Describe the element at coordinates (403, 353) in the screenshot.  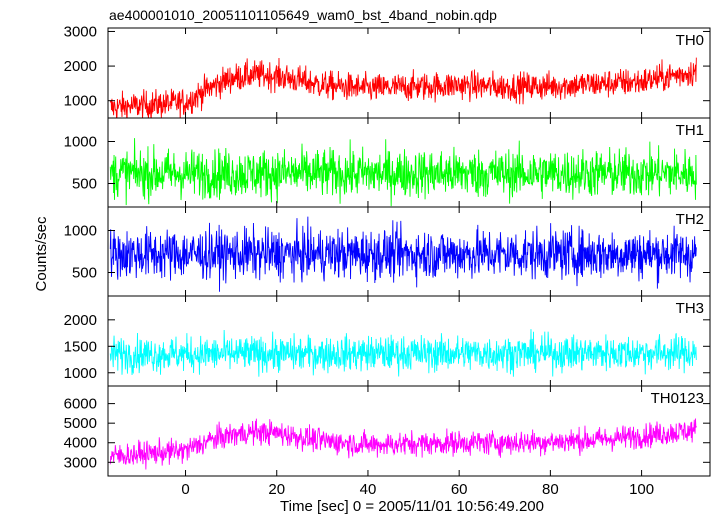
I see `series-th3-line` at that location.